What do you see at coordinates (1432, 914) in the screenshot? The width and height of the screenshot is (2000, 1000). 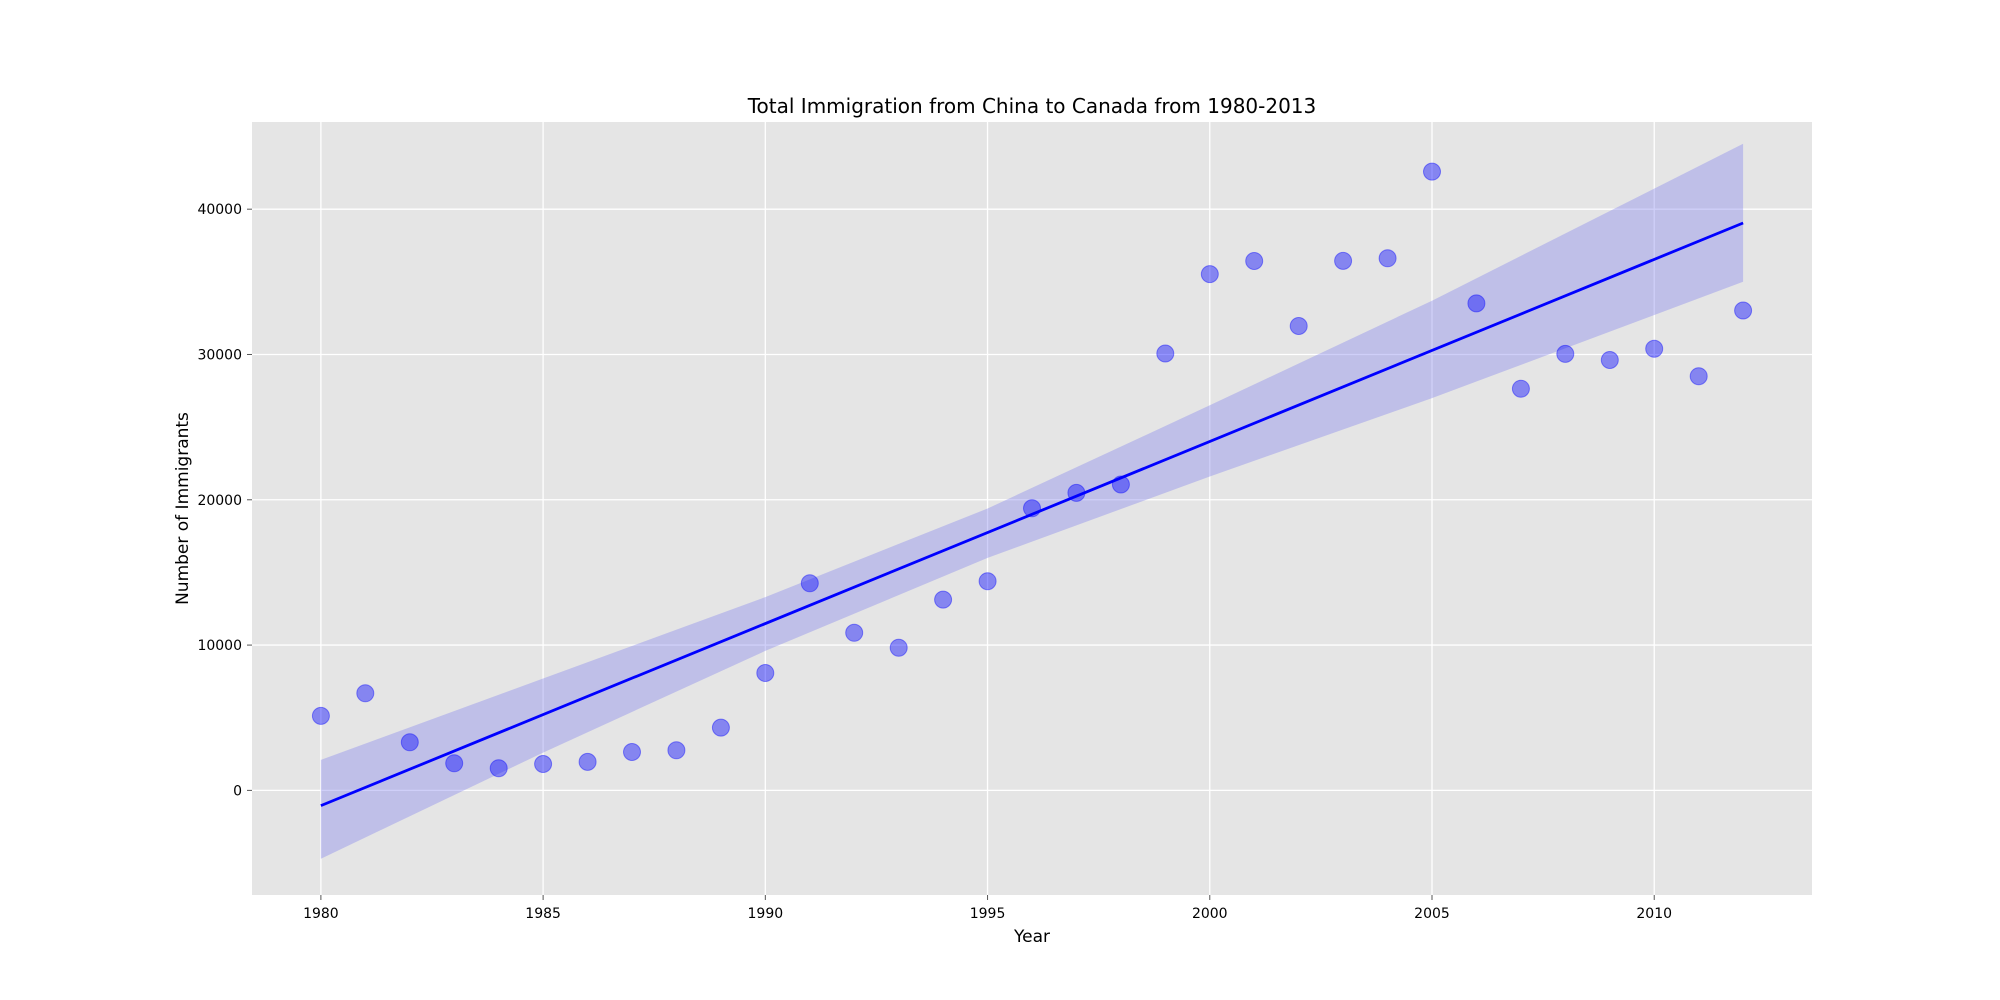 I see `x-tick-label: 2005` at bounding box center [1432, 914].